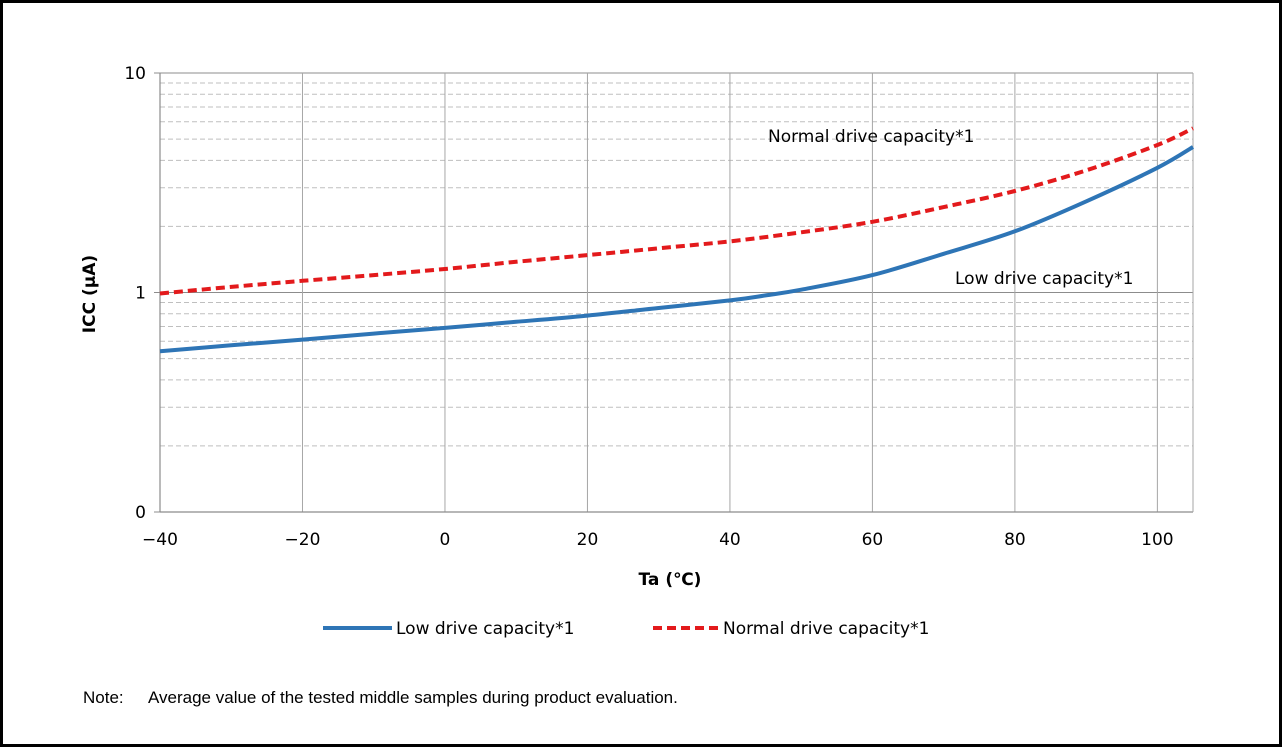 The height and width of the screenshot is (747, 1282). Describe the element at coordinates (588, 540) in the screenshot. I see `x-tick-label: 20` at that location.